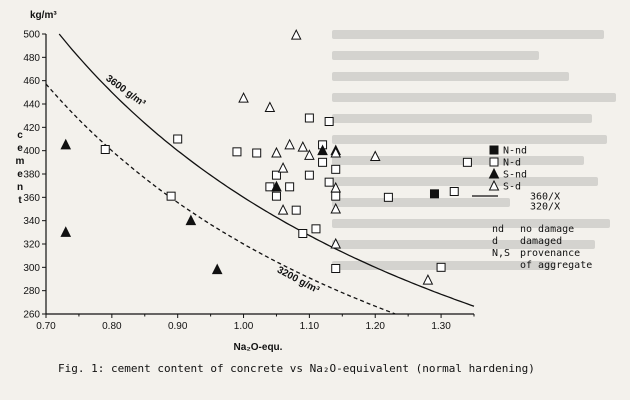 The width and height of the screenshot is (630, 400). What do you see at coordinates (494, 173) in the screenshot?
I see `legend-marker-s-nd` at bounding box center [494, 173].